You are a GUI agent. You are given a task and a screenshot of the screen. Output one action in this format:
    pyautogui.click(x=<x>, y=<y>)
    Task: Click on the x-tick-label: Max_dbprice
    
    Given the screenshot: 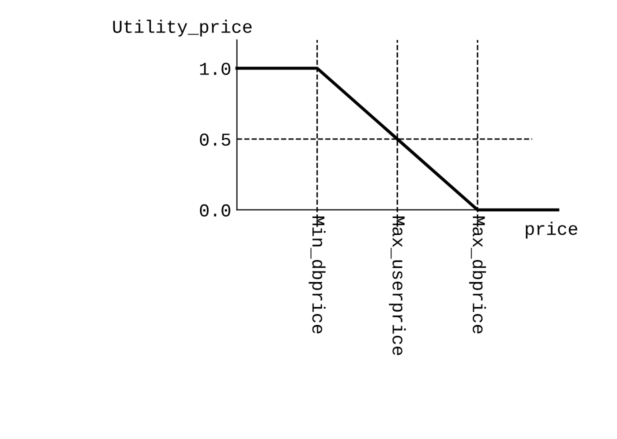 What is the action you would take?
    pyautogui.click(x=477, y=275)
    